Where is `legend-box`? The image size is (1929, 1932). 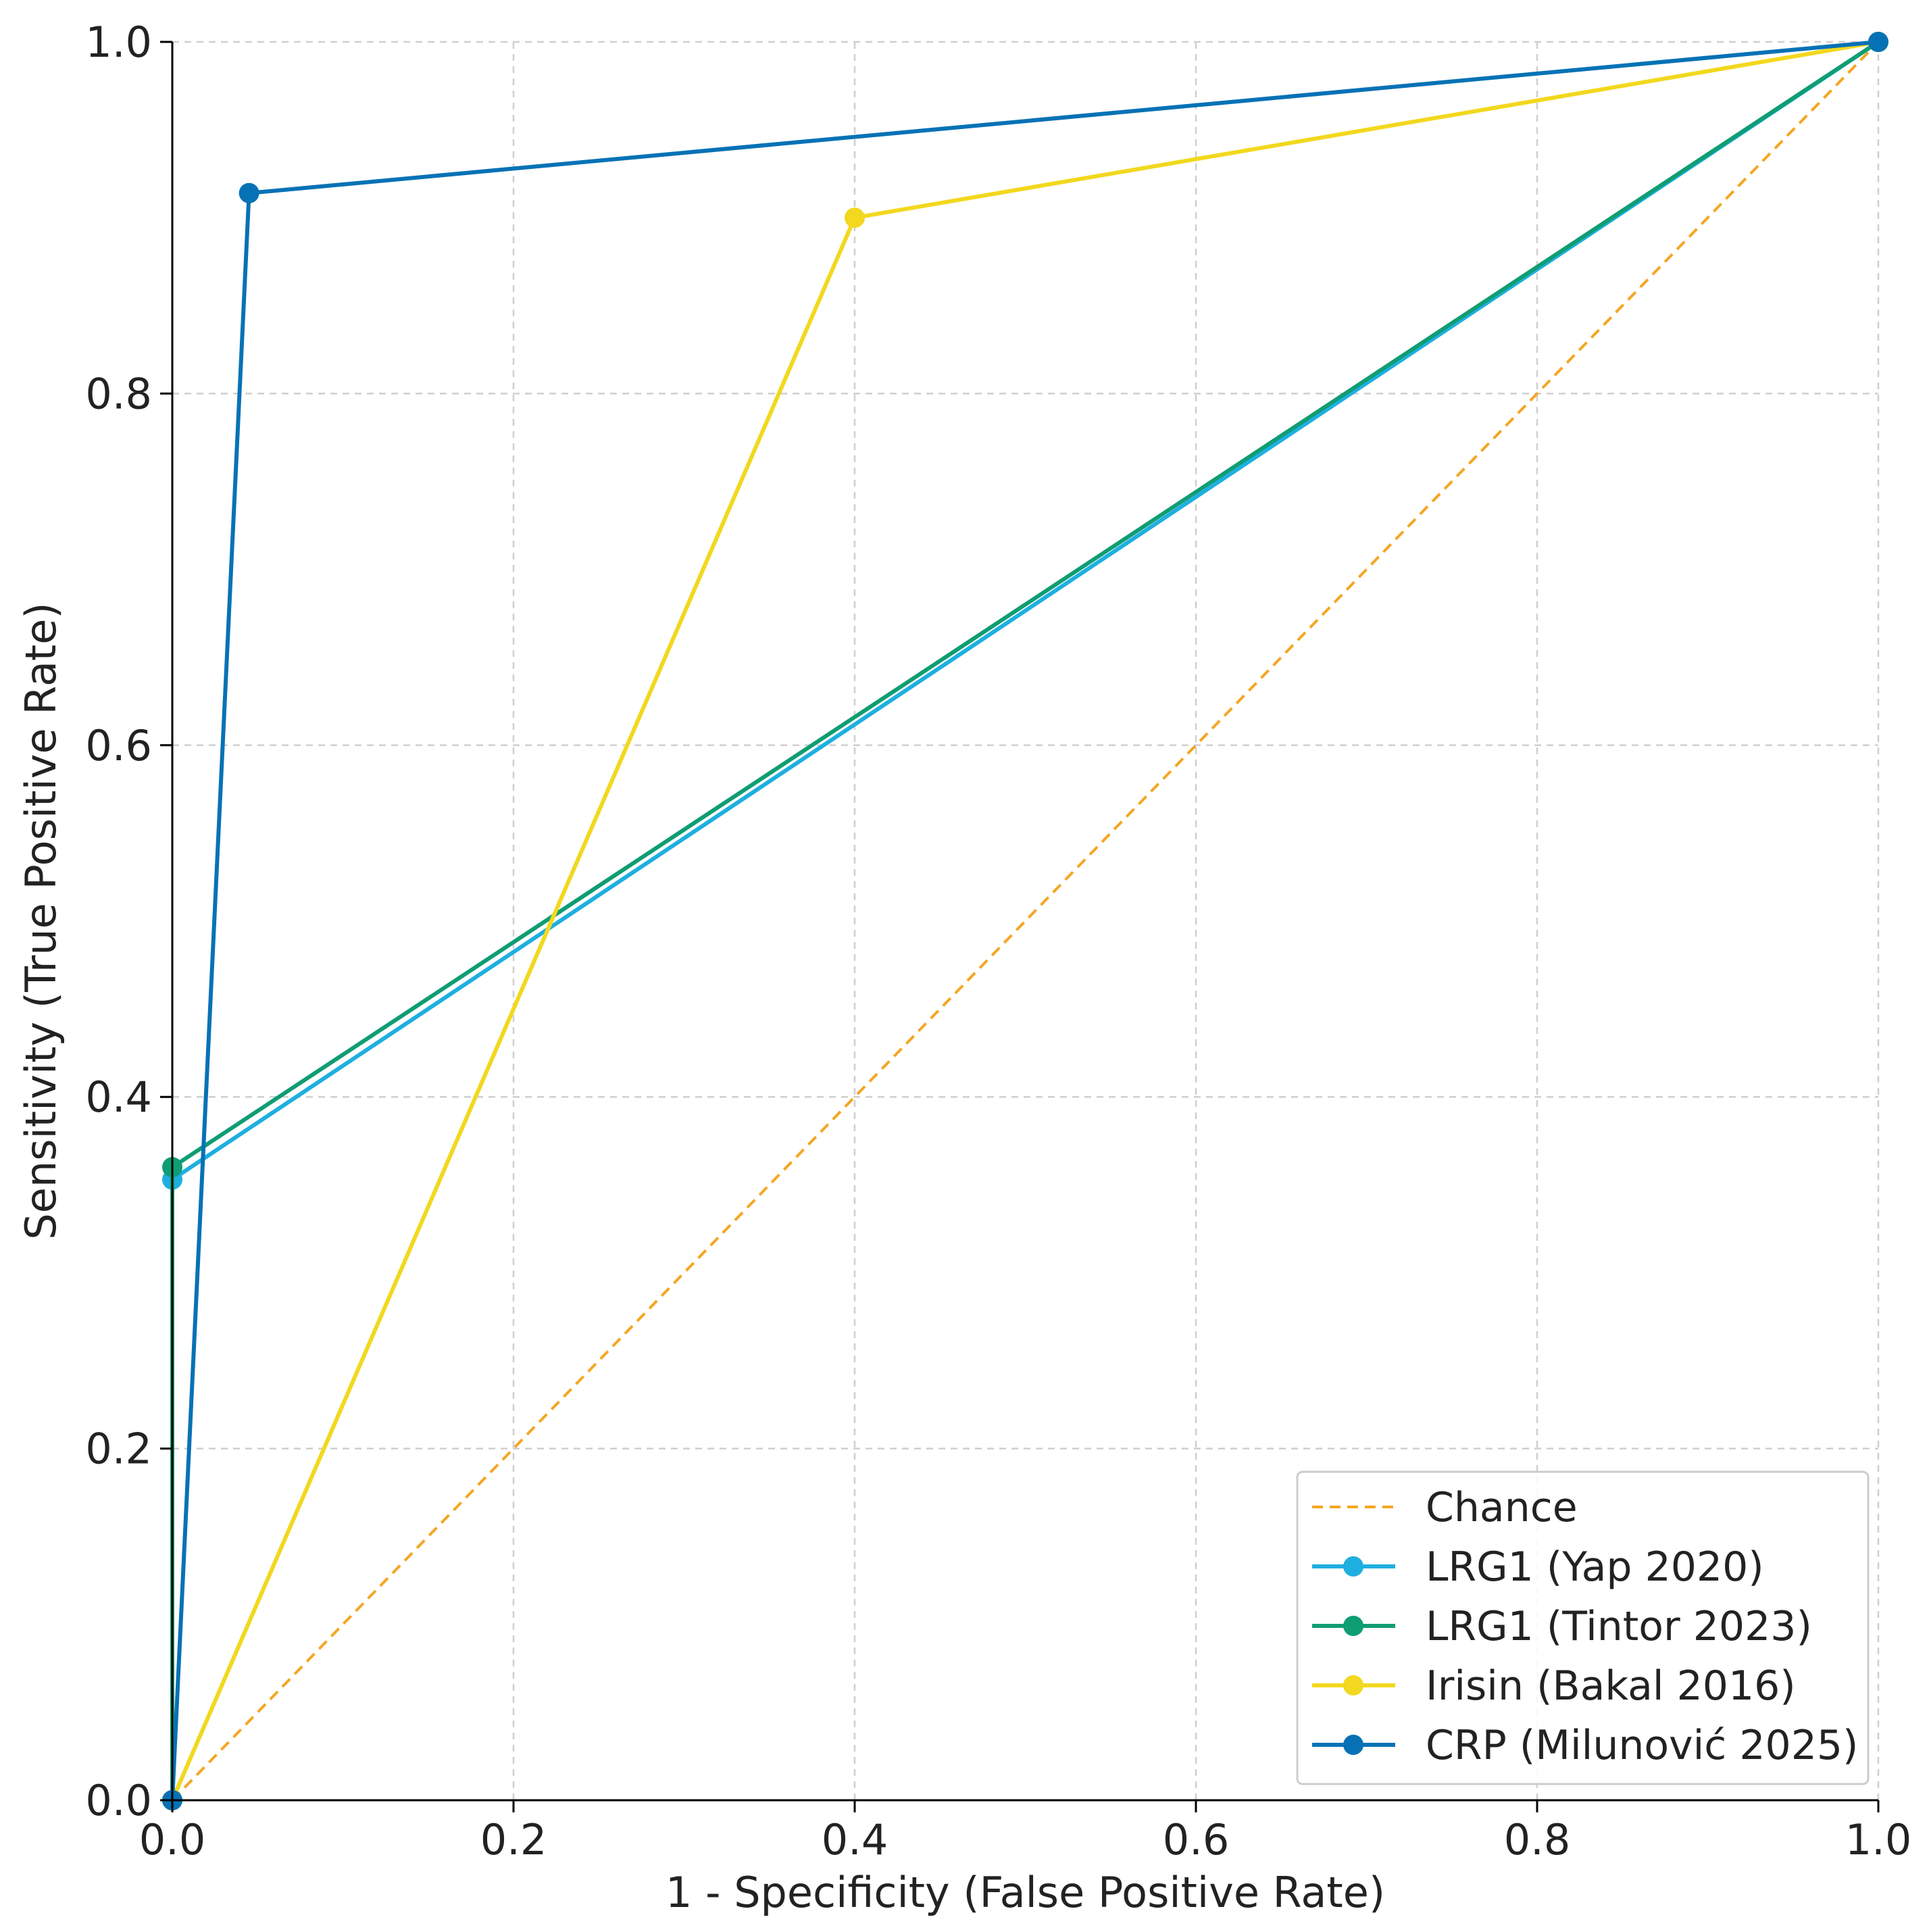 legend-box is located at coordinates (1583, 1628).